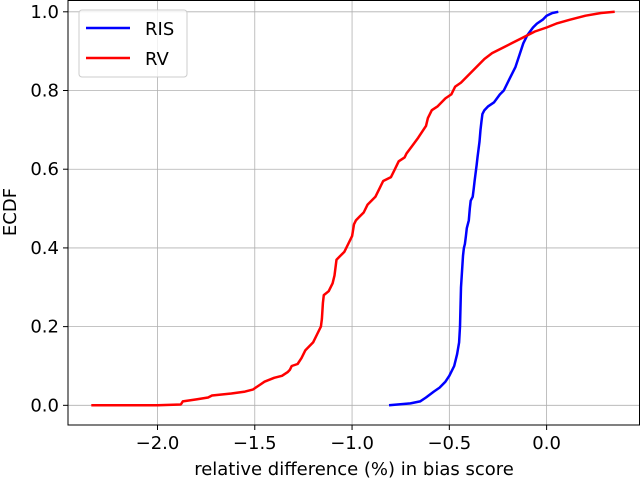  Describe the element at coordinates (159, 29) in the screenshot. I see `legend-label-ris: RIS` at that location.